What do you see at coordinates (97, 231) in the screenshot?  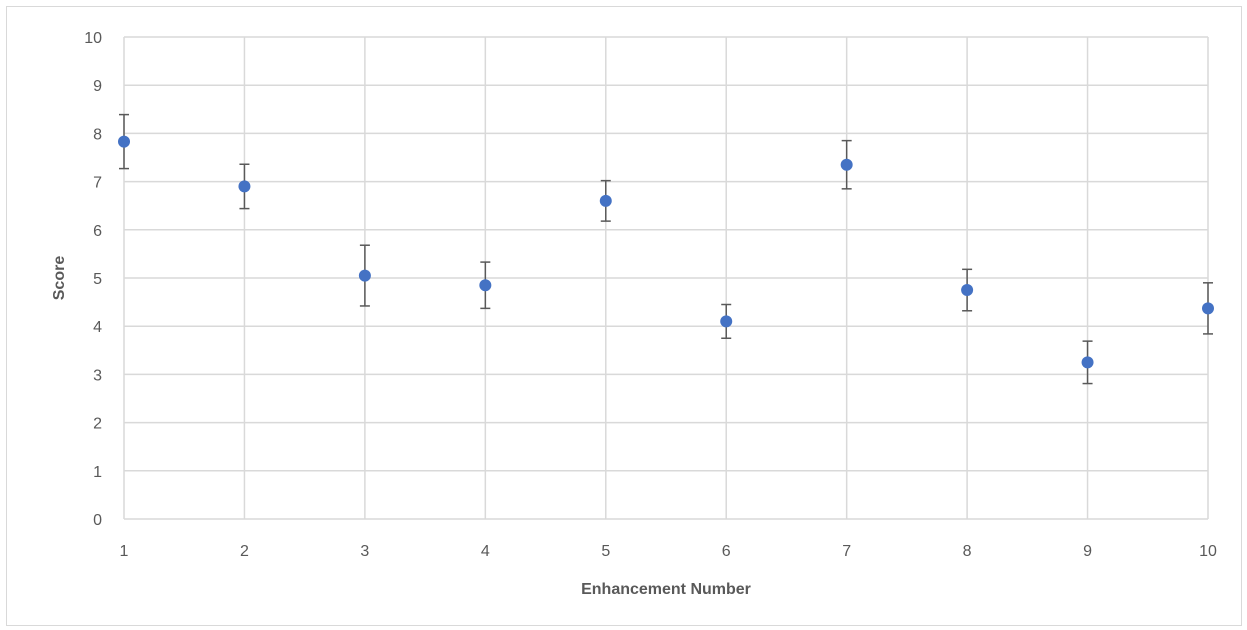 I see `y-tick-label: 6` at bounding box center [97, 231].